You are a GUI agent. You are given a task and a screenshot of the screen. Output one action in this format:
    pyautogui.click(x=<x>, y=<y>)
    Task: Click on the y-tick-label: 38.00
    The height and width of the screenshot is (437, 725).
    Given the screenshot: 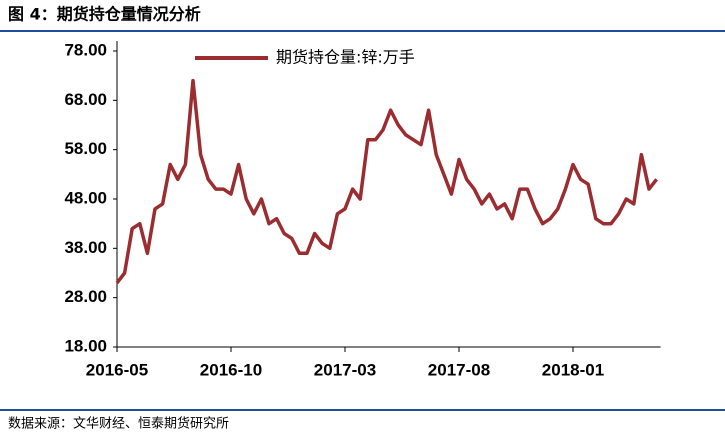 What is the action you would take?
    pyautogui.click(x=85, y=247)
    